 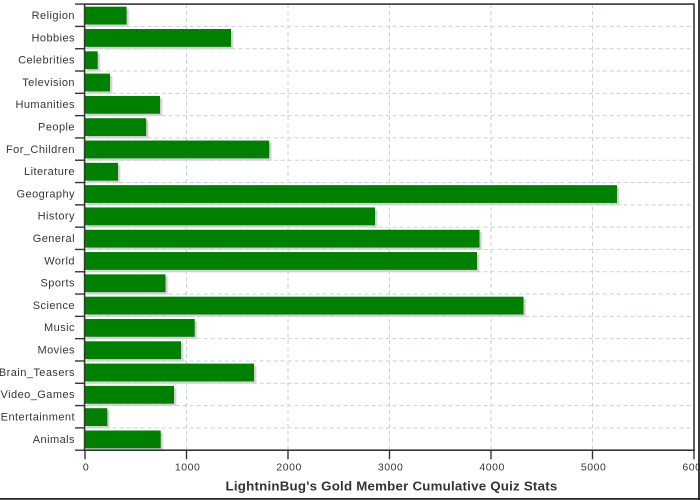 I want to click on svg-text: People, so click(x=56, y=127).